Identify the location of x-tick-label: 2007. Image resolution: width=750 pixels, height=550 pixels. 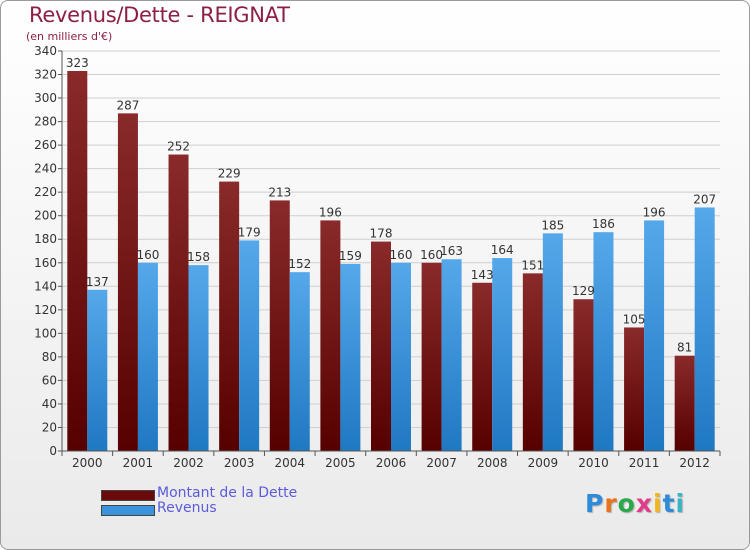
(441, 463).